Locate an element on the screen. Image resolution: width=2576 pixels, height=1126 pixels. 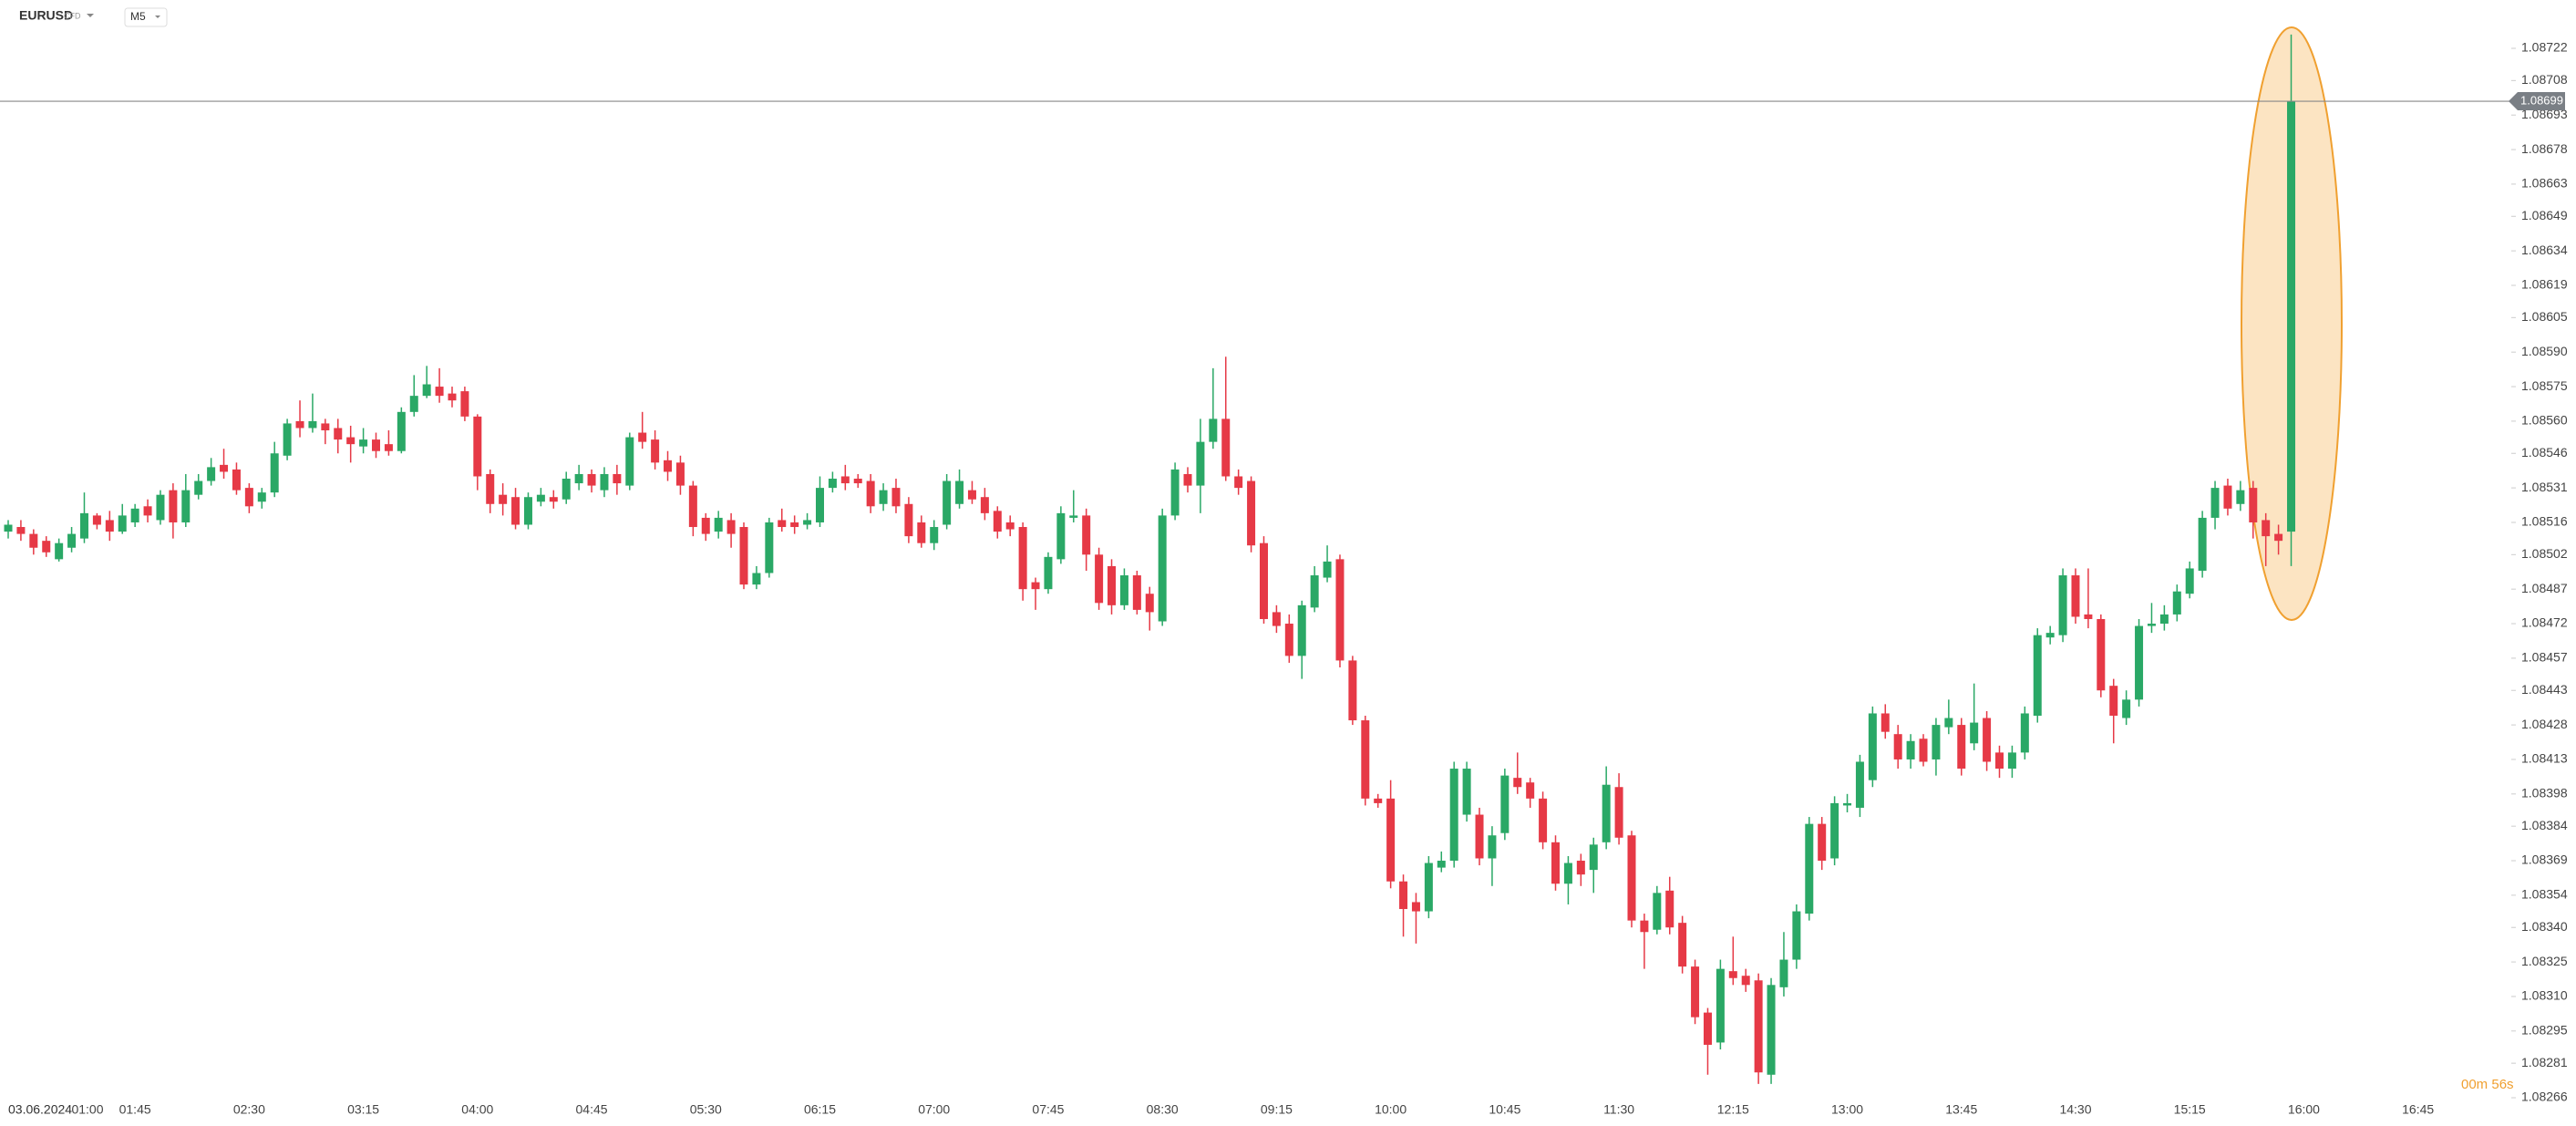
y-tick-label: 1.08487 is located at coordinates (2544, 588).